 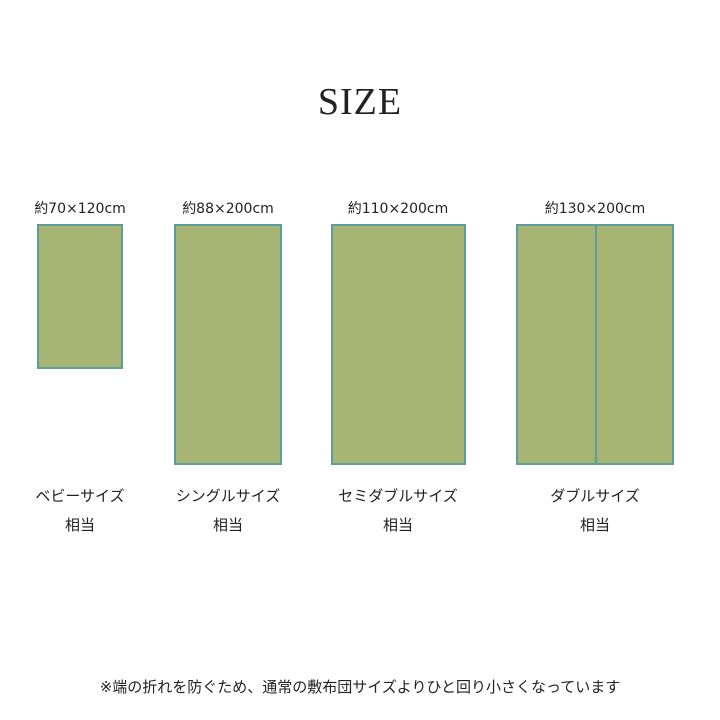 What do you see at coordinates (595, 511) in the screenshot?
I see `size-name-double: ダブルサイズ 相当` at bounding box center [595, 511].